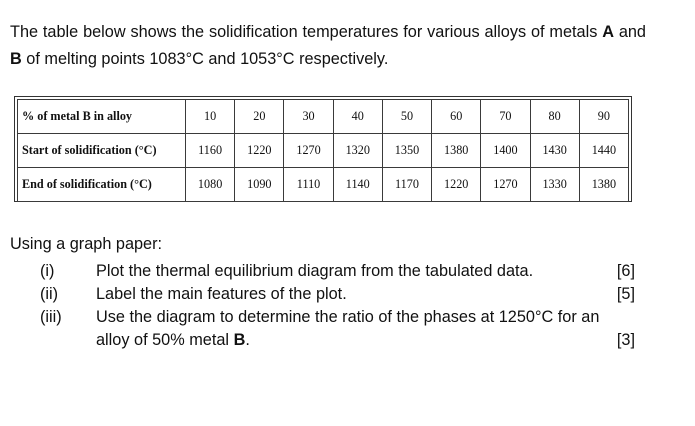  What do you see at coordinates (239, 340) in the screenshot?
I see `metal-b-ref: B` at bounding box center [239, 340].